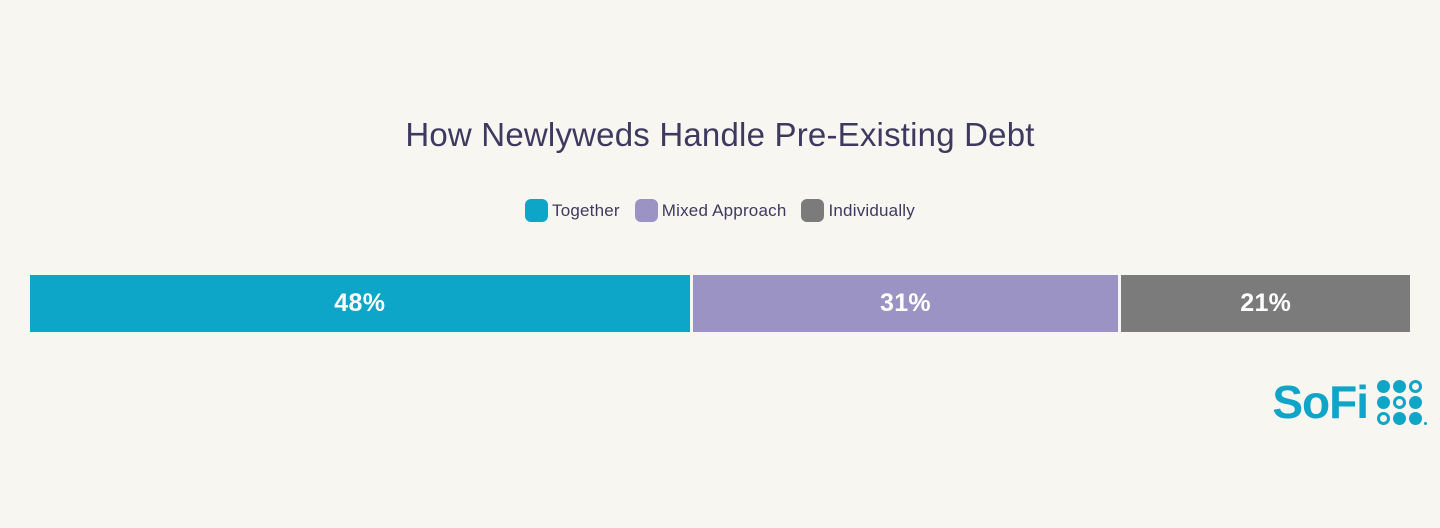 This screenshot has width=1440, height=528. Describe the element at coordinates (724, 210) in the screenshot. I see `legend-label: Mixed Approach` at that location.